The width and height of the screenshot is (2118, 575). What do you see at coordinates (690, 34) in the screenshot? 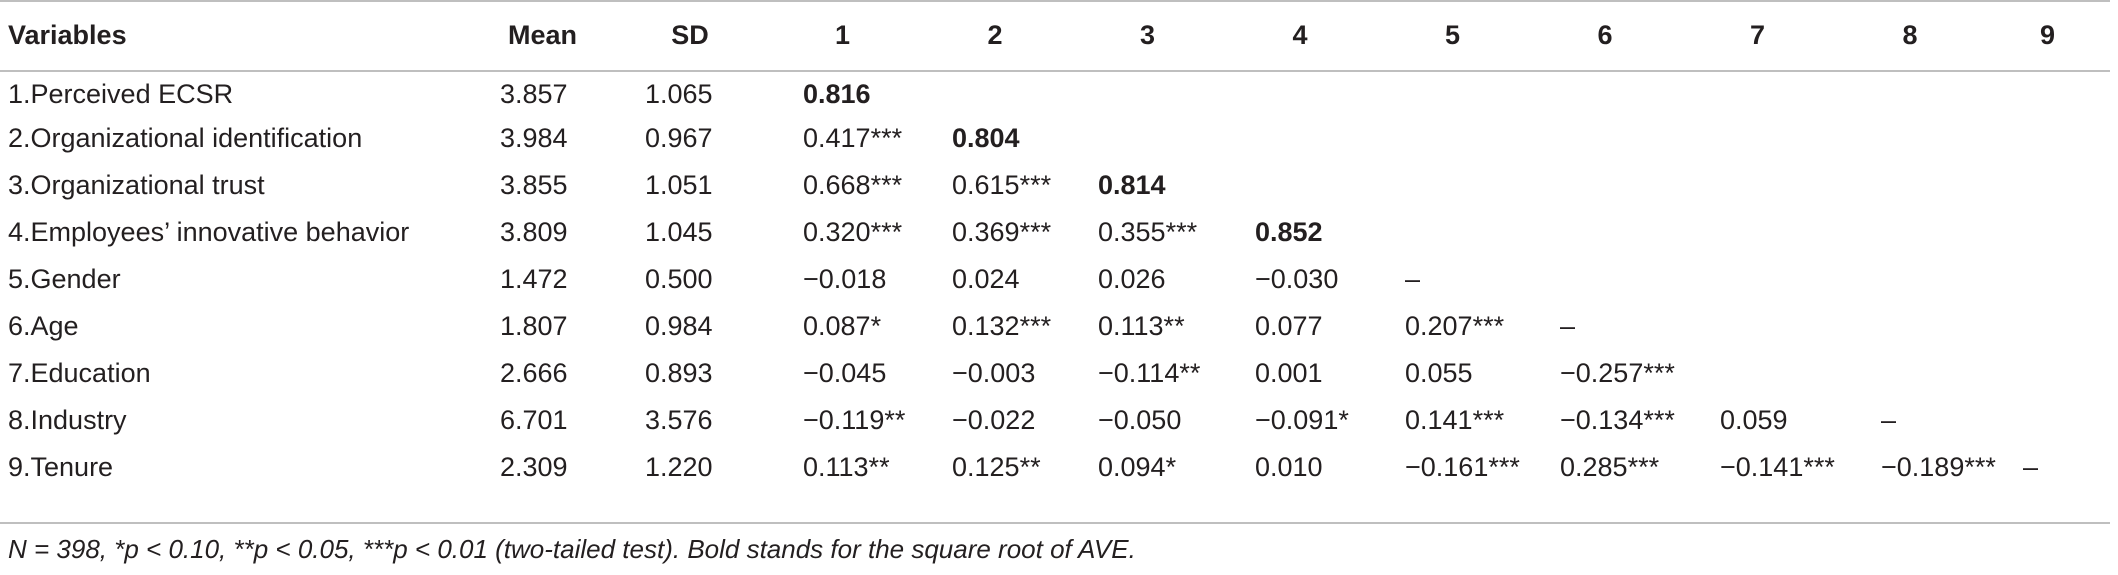
I see `header-sd: SD` at bounding box center [690, 34].